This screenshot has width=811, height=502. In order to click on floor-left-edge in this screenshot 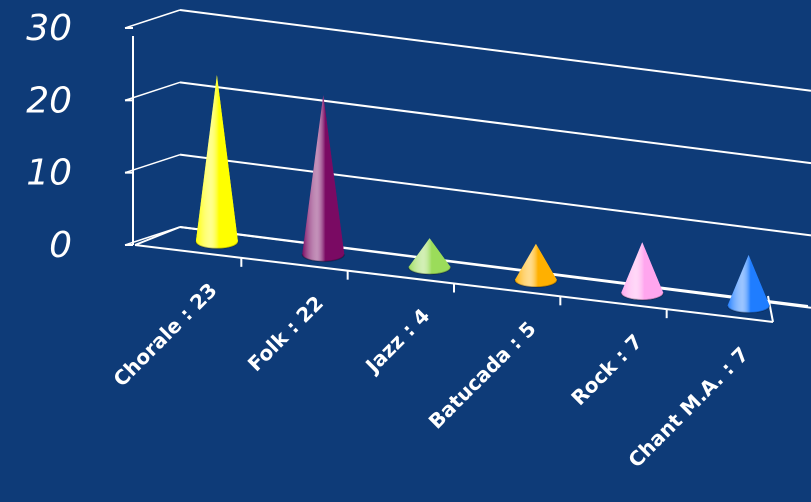, I will do `click(157, 236)`.